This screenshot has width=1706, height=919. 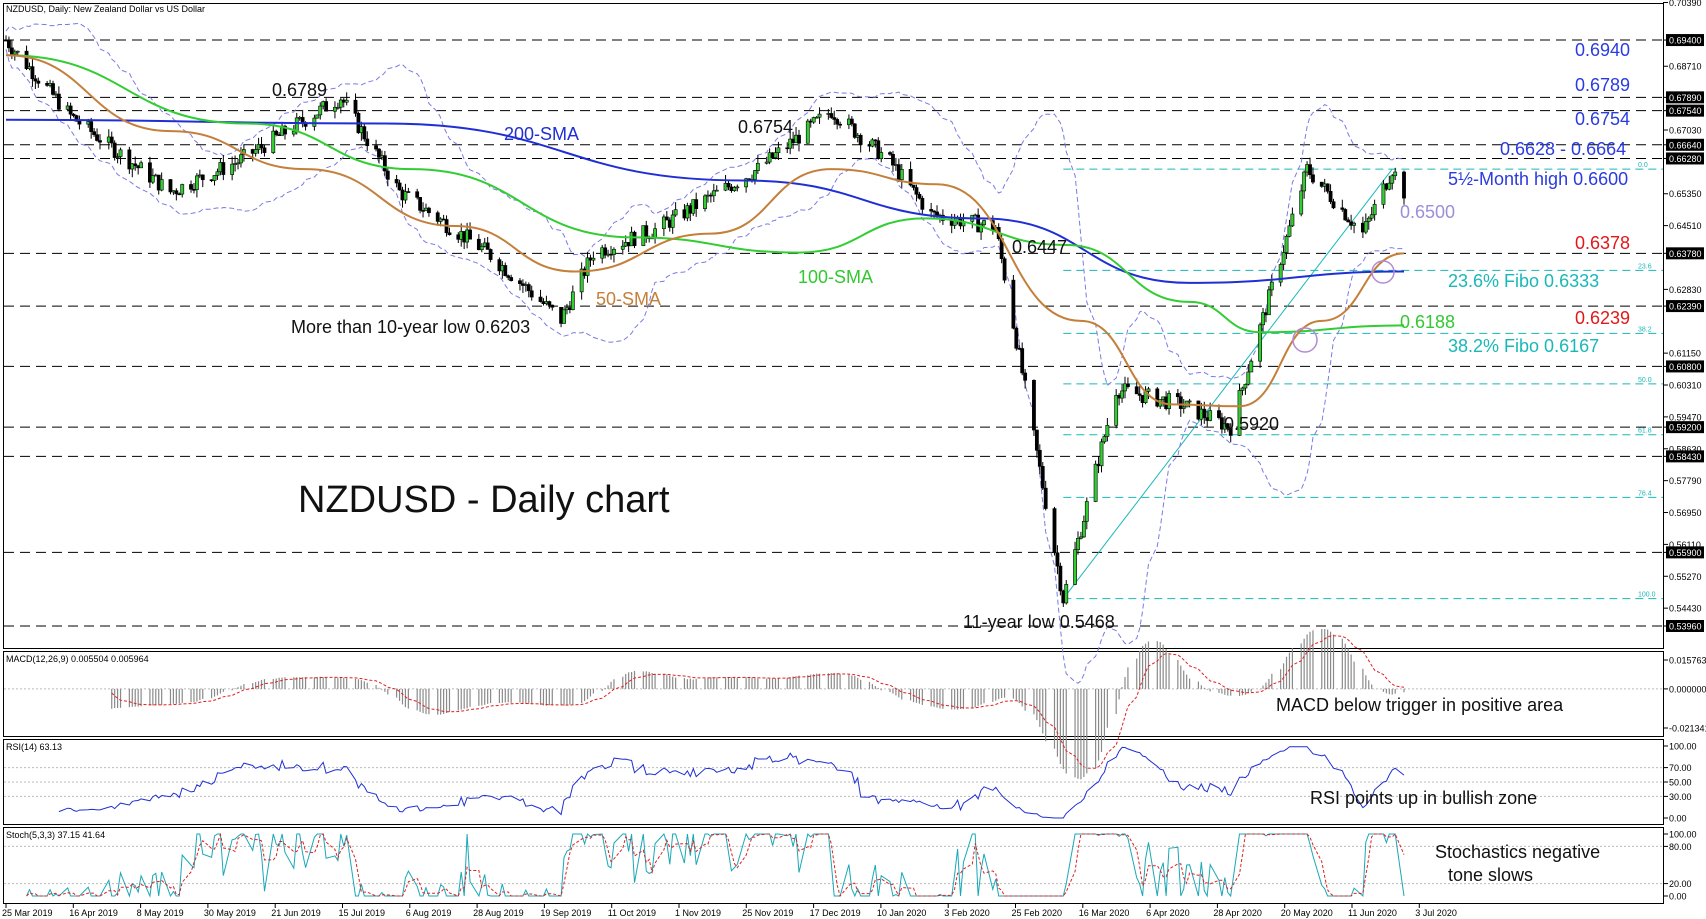 I want to click on macd-header: MACD(12,26,9) 0.005504 0.005964, so click(x=77, y=659).